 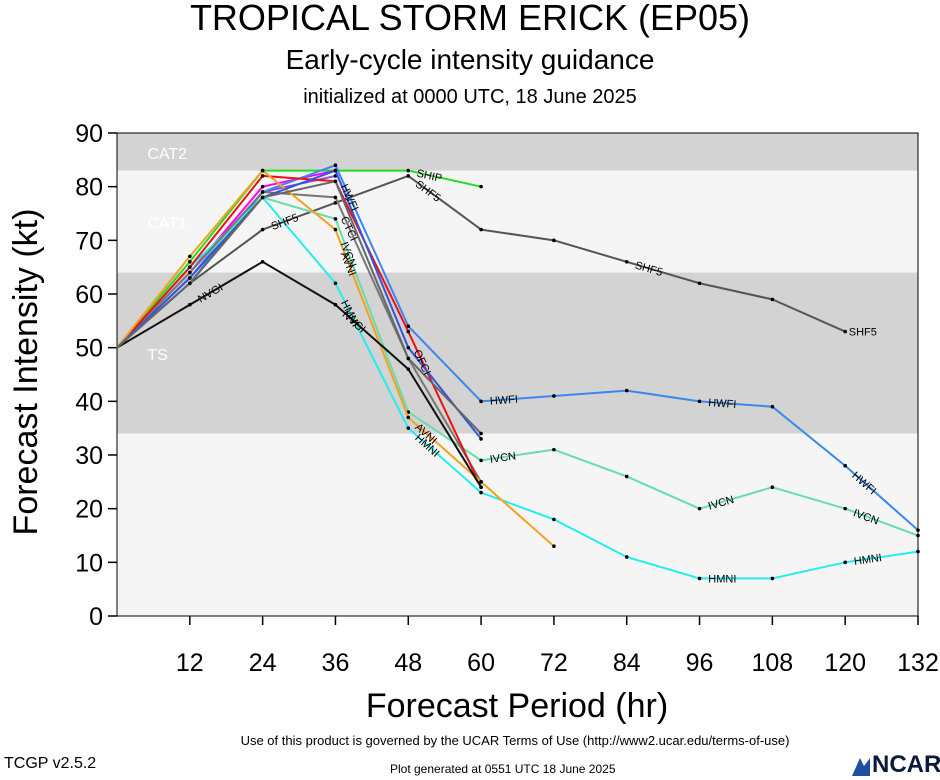 I want to click on band-label: CAT2, so click(x=167, y=154).